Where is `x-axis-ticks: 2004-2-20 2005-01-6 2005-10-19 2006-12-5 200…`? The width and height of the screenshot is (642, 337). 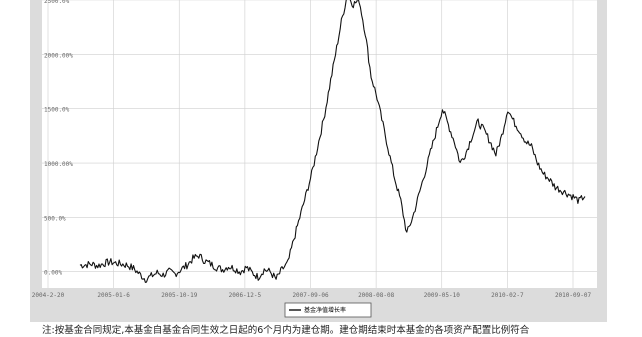
x-axis-ticks: 2004-2-20 2005-01-6 2005-10-19 2006-12-5 200… is located at coordinates (312, 295).